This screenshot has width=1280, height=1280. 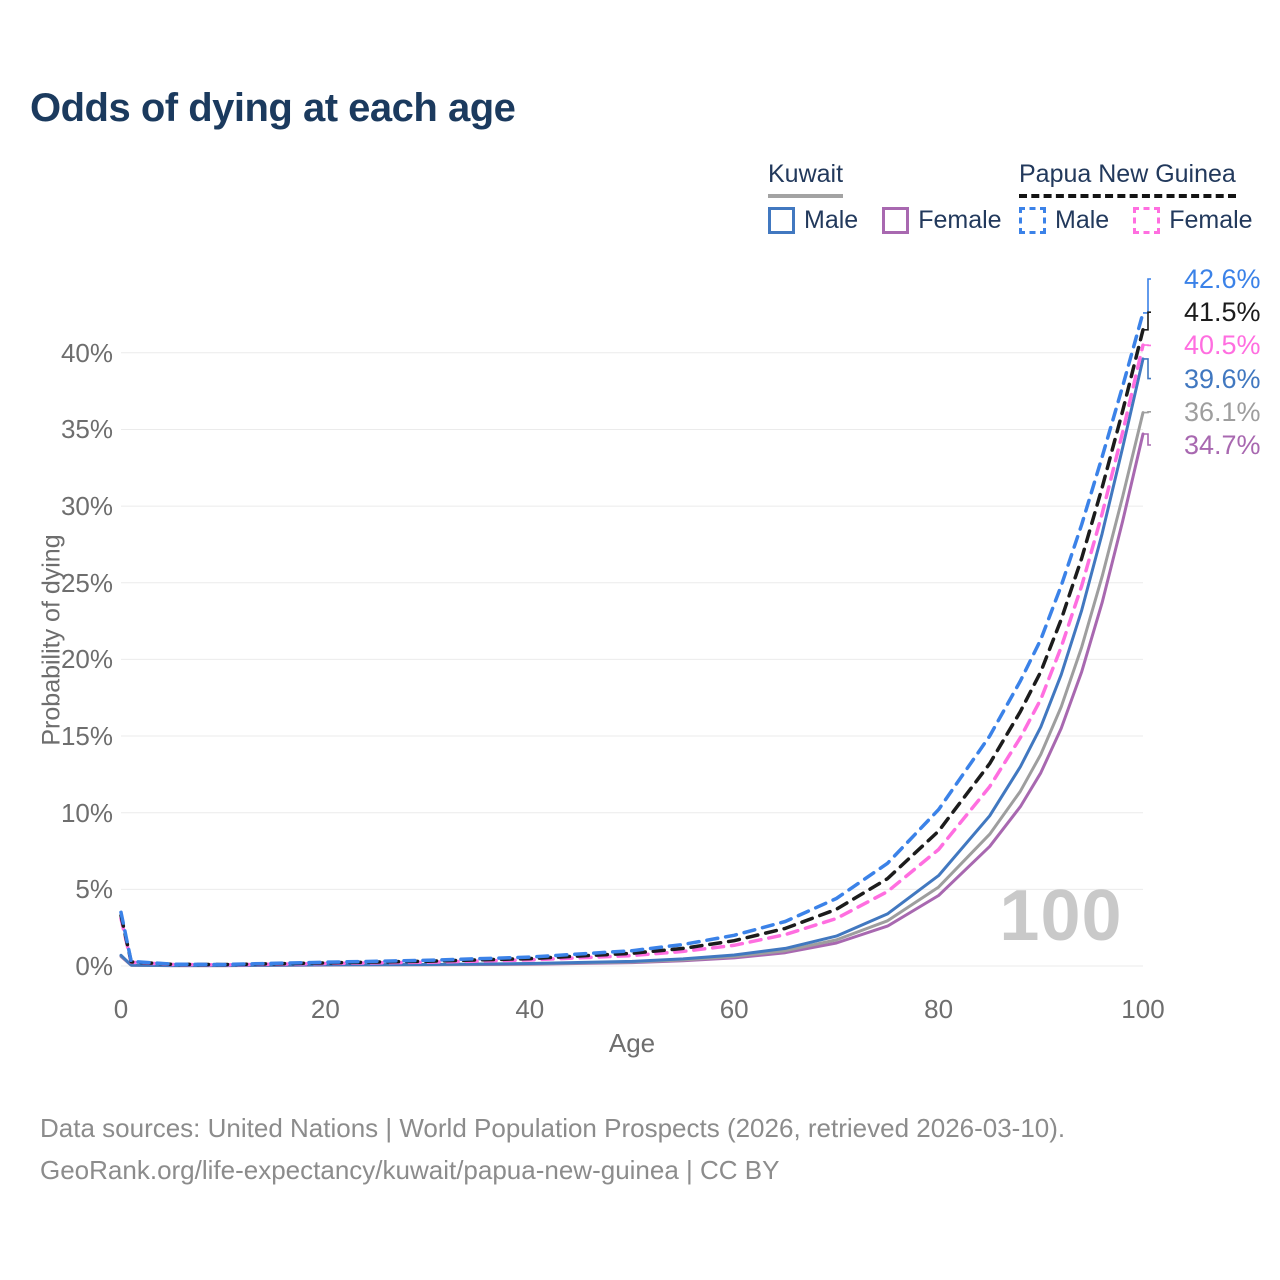 I want to click on legend-group-papua-new-guinea: Papua New Guinea Male Female, so click(x=1136, y=197).